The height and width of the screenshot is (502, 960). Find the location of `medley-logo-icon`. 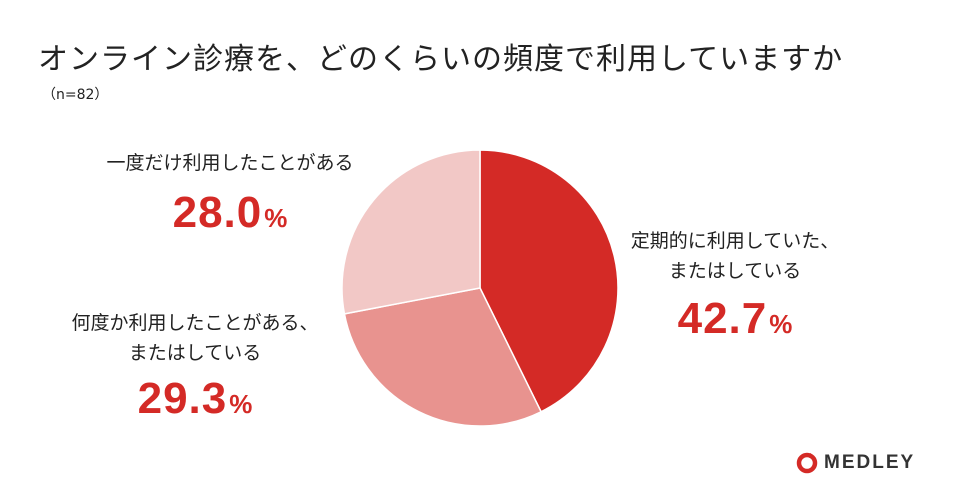

medley-logo-icon is located at coordinates (807, 463).